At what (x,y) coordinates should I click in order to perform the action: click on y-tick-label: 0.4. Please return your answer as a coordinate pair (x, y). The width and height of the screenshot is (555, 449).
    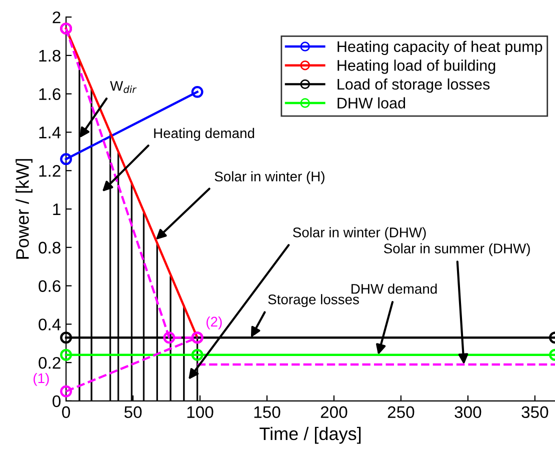
    Looking at the image, I should click on (49, 324).